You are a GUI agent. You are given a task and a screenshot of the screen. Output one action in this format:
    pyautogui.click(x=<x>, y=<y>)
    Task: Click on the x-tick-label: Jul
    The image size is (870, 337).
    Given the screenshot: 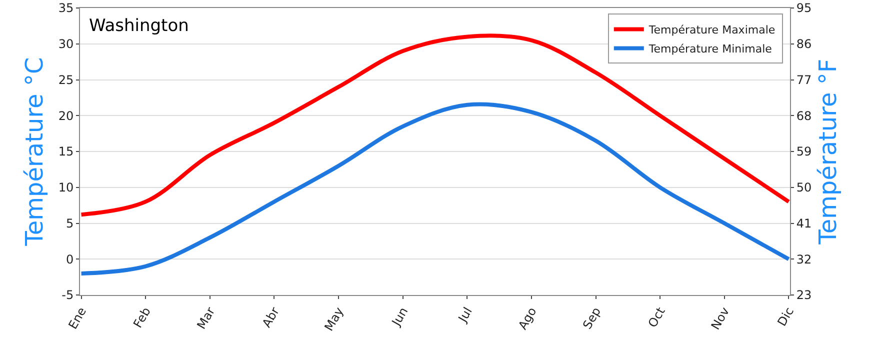 What is the action you would take?
    pyautogui.click(x=465, y=315)
    